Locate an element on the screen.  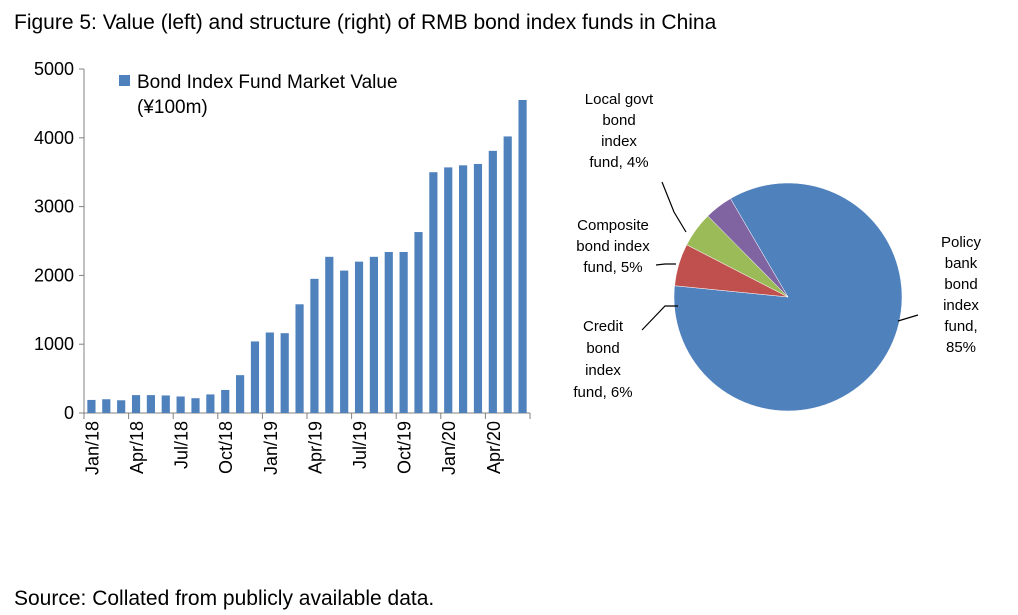
pie-slice-label: Local govt bond index fund, 4% is located at coordinates (619, 131).